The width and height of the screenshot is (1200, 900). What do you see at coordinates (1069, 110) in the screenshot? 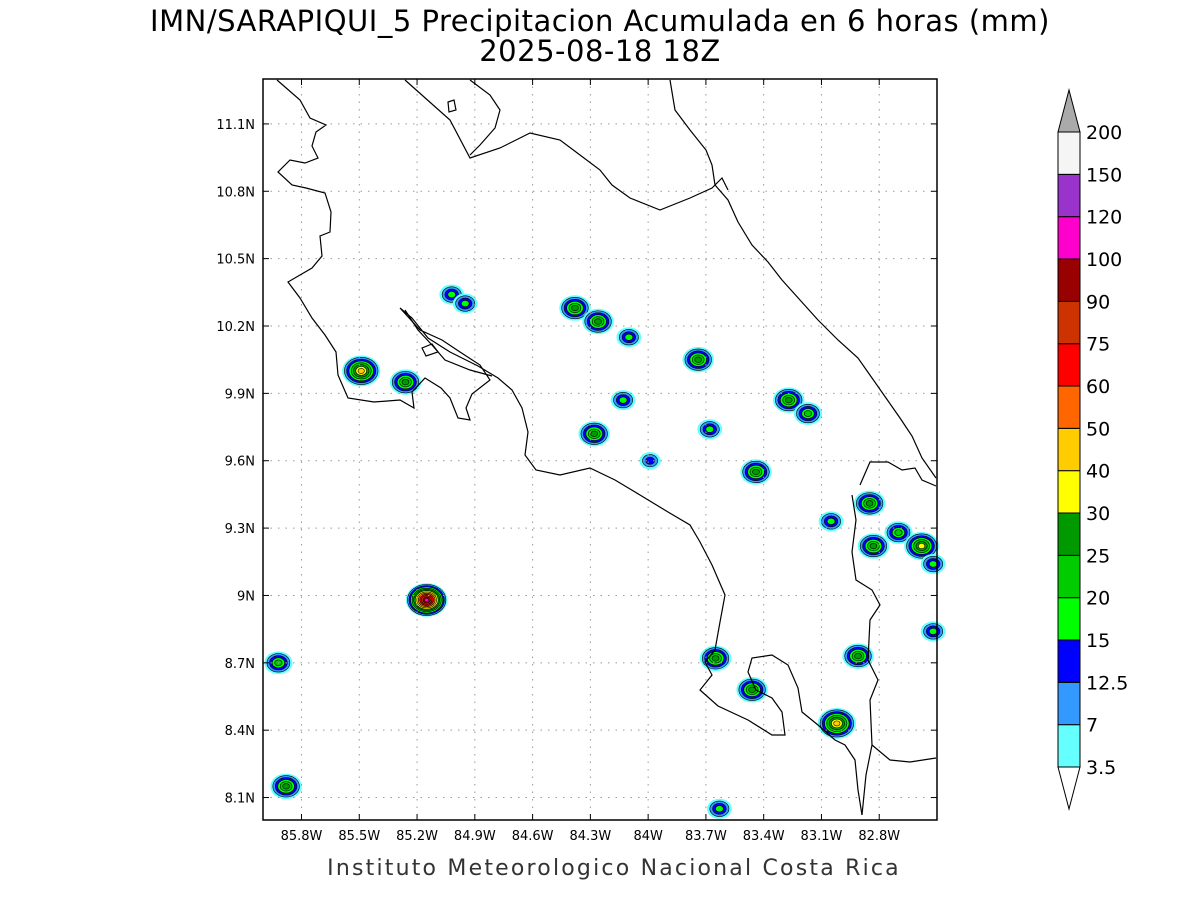
I see `colorbar-top-triangle` at bounding box center [1069, 110].